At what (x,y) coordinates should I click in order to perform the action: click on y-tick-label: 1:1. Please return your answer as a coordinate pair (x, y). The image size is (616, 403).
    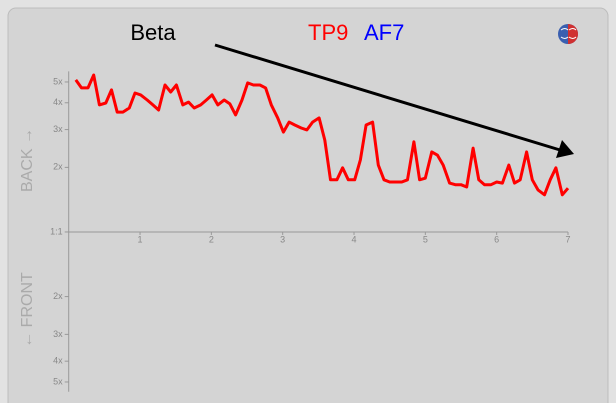
    Looking at the image, I should click on (56, 231).